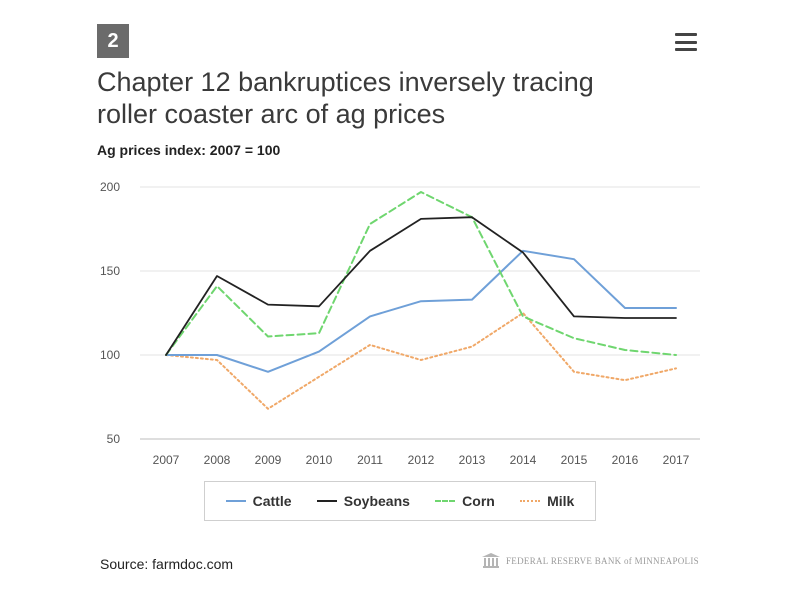 This screenshot has height=592, width=800. What do you see at coordinates (110, 271) in the screenshot?
I see `y-tick-label: 150` at bounding box center [110, 271].